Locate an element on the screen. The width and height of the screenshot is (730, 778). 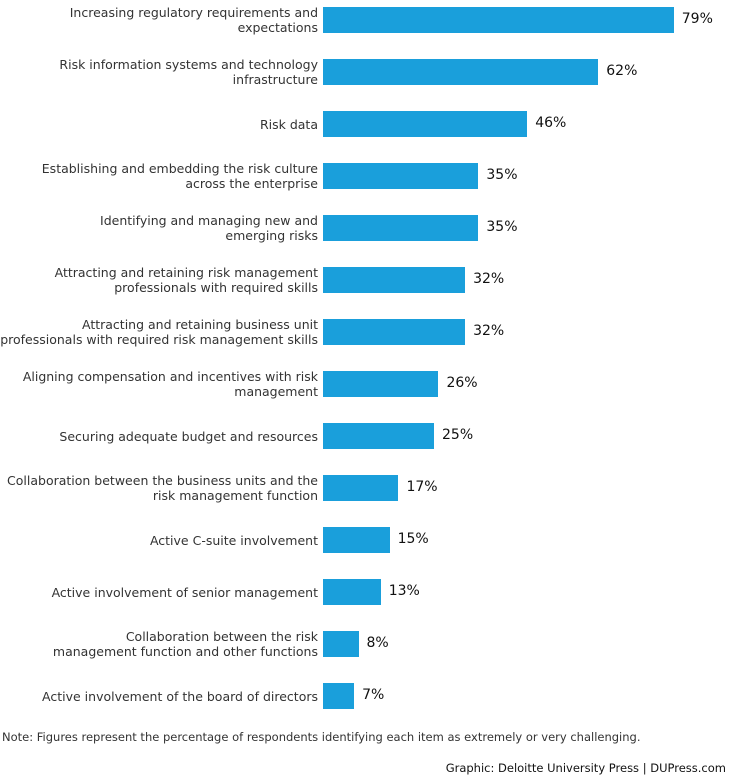
category-label: Active involvement of senior management is located at coordinates (159, 592).